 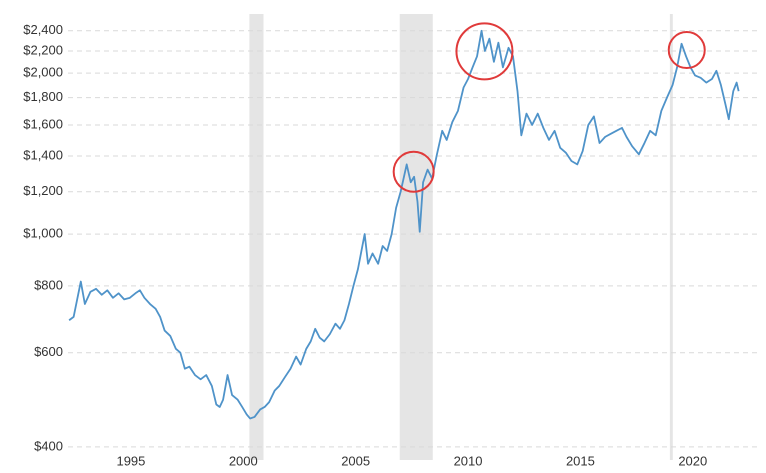 What do you see at coordinates (43, 96) in the screenshot?
I see `y-tick-label: $1,800` at bounding box center [43, 96].